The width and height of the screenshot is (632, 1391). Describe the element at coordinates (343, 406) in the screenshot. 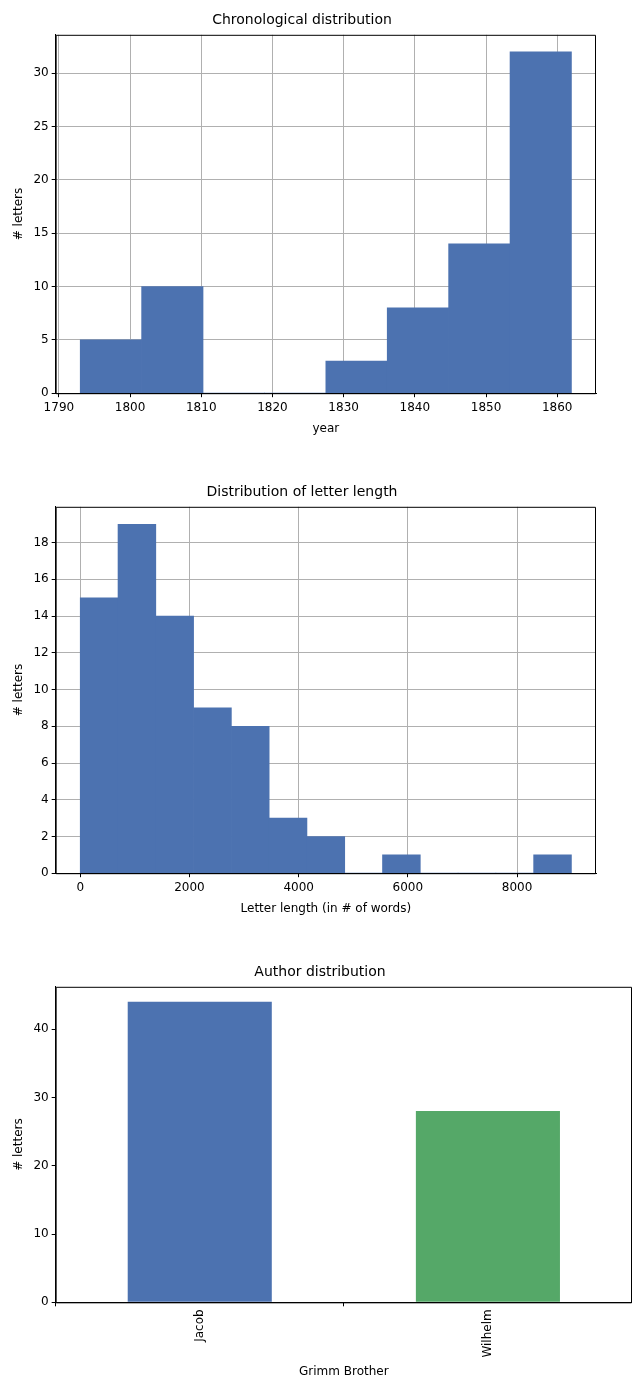

I see `x-tick-label: 1830` at that location.